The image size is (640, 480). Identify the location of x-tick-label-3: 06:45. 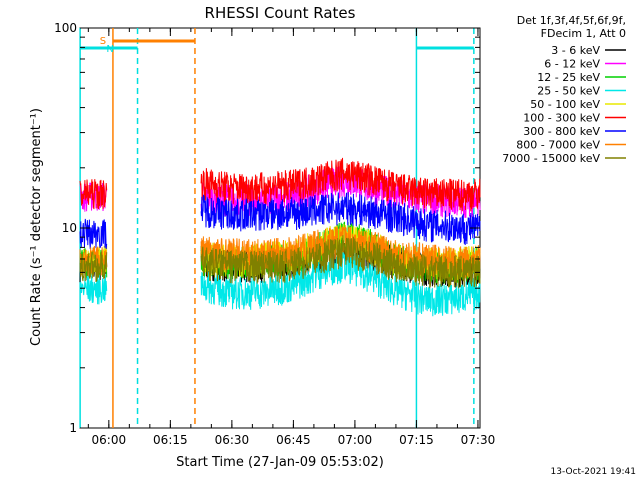
(293, 440).